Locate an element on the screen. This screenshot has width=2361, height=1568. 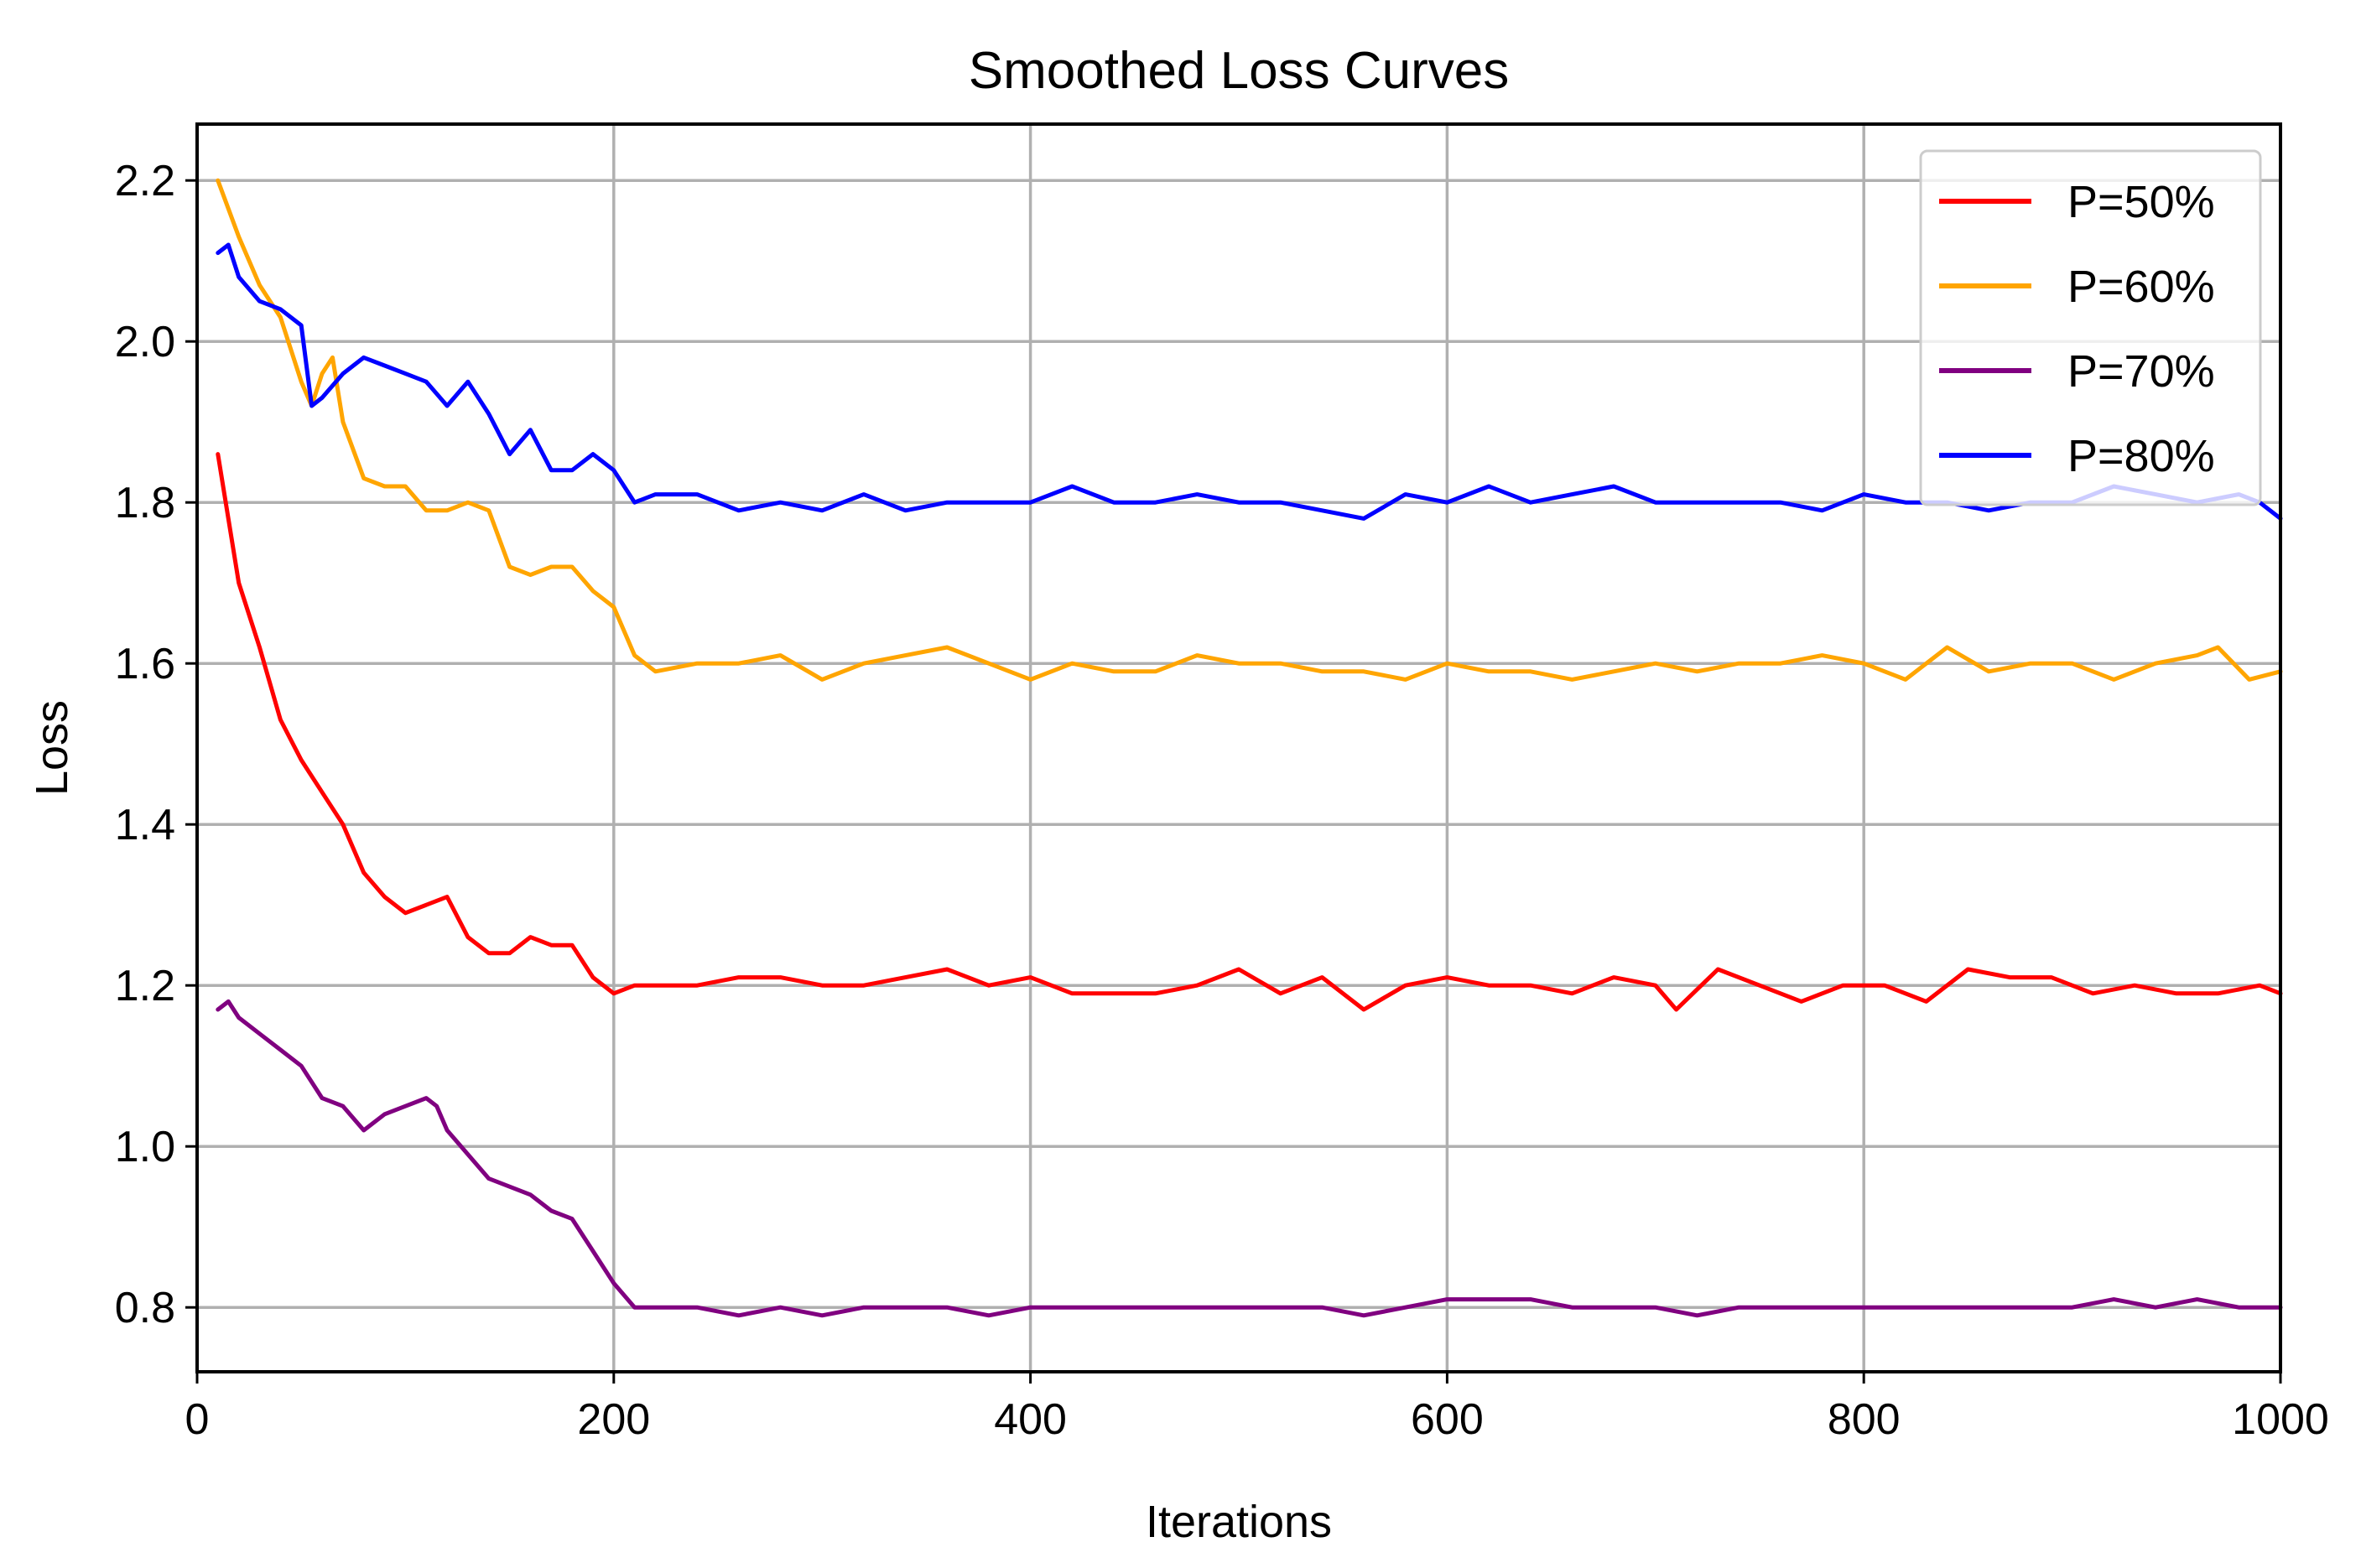
legend-label: P=80% is located at coordinates (2141, 456).